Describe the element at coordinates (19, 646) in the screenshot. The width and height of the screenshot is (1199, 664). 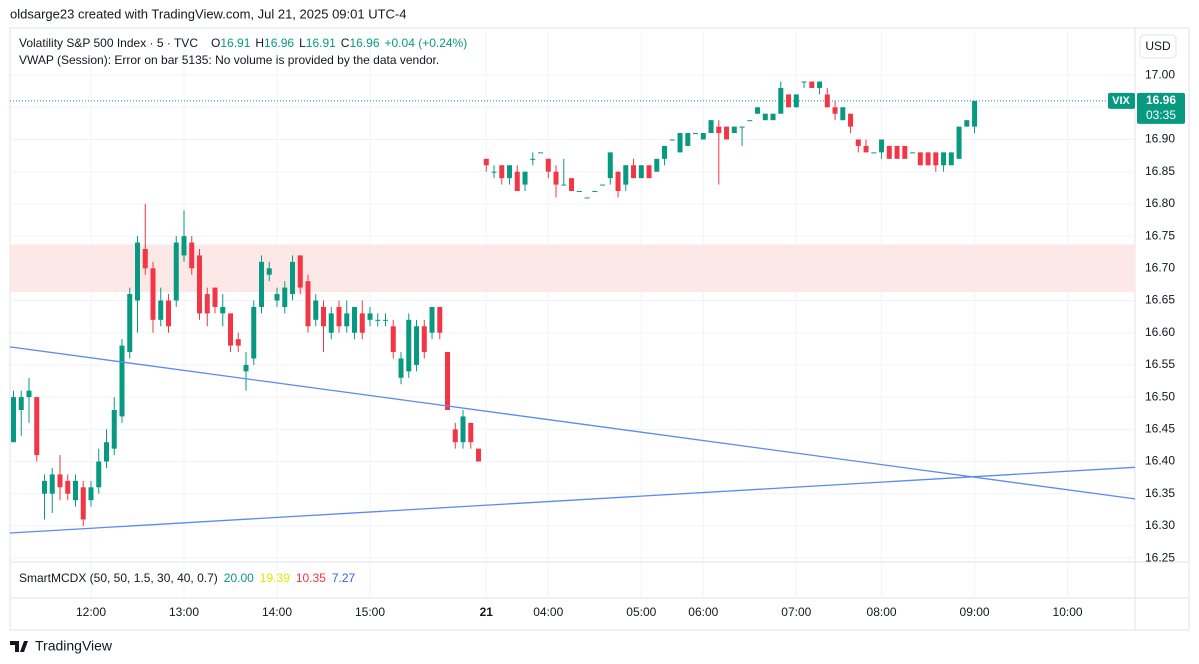
I see `logo-mark` at that location.